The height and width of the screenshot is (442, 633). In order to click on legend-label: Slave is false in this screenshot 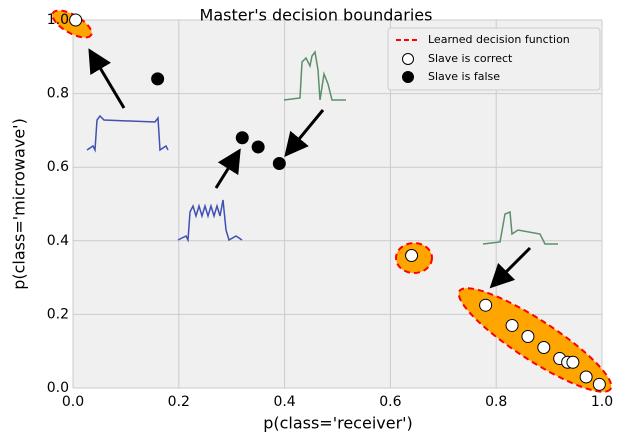, I will do `click(464, 76)`.